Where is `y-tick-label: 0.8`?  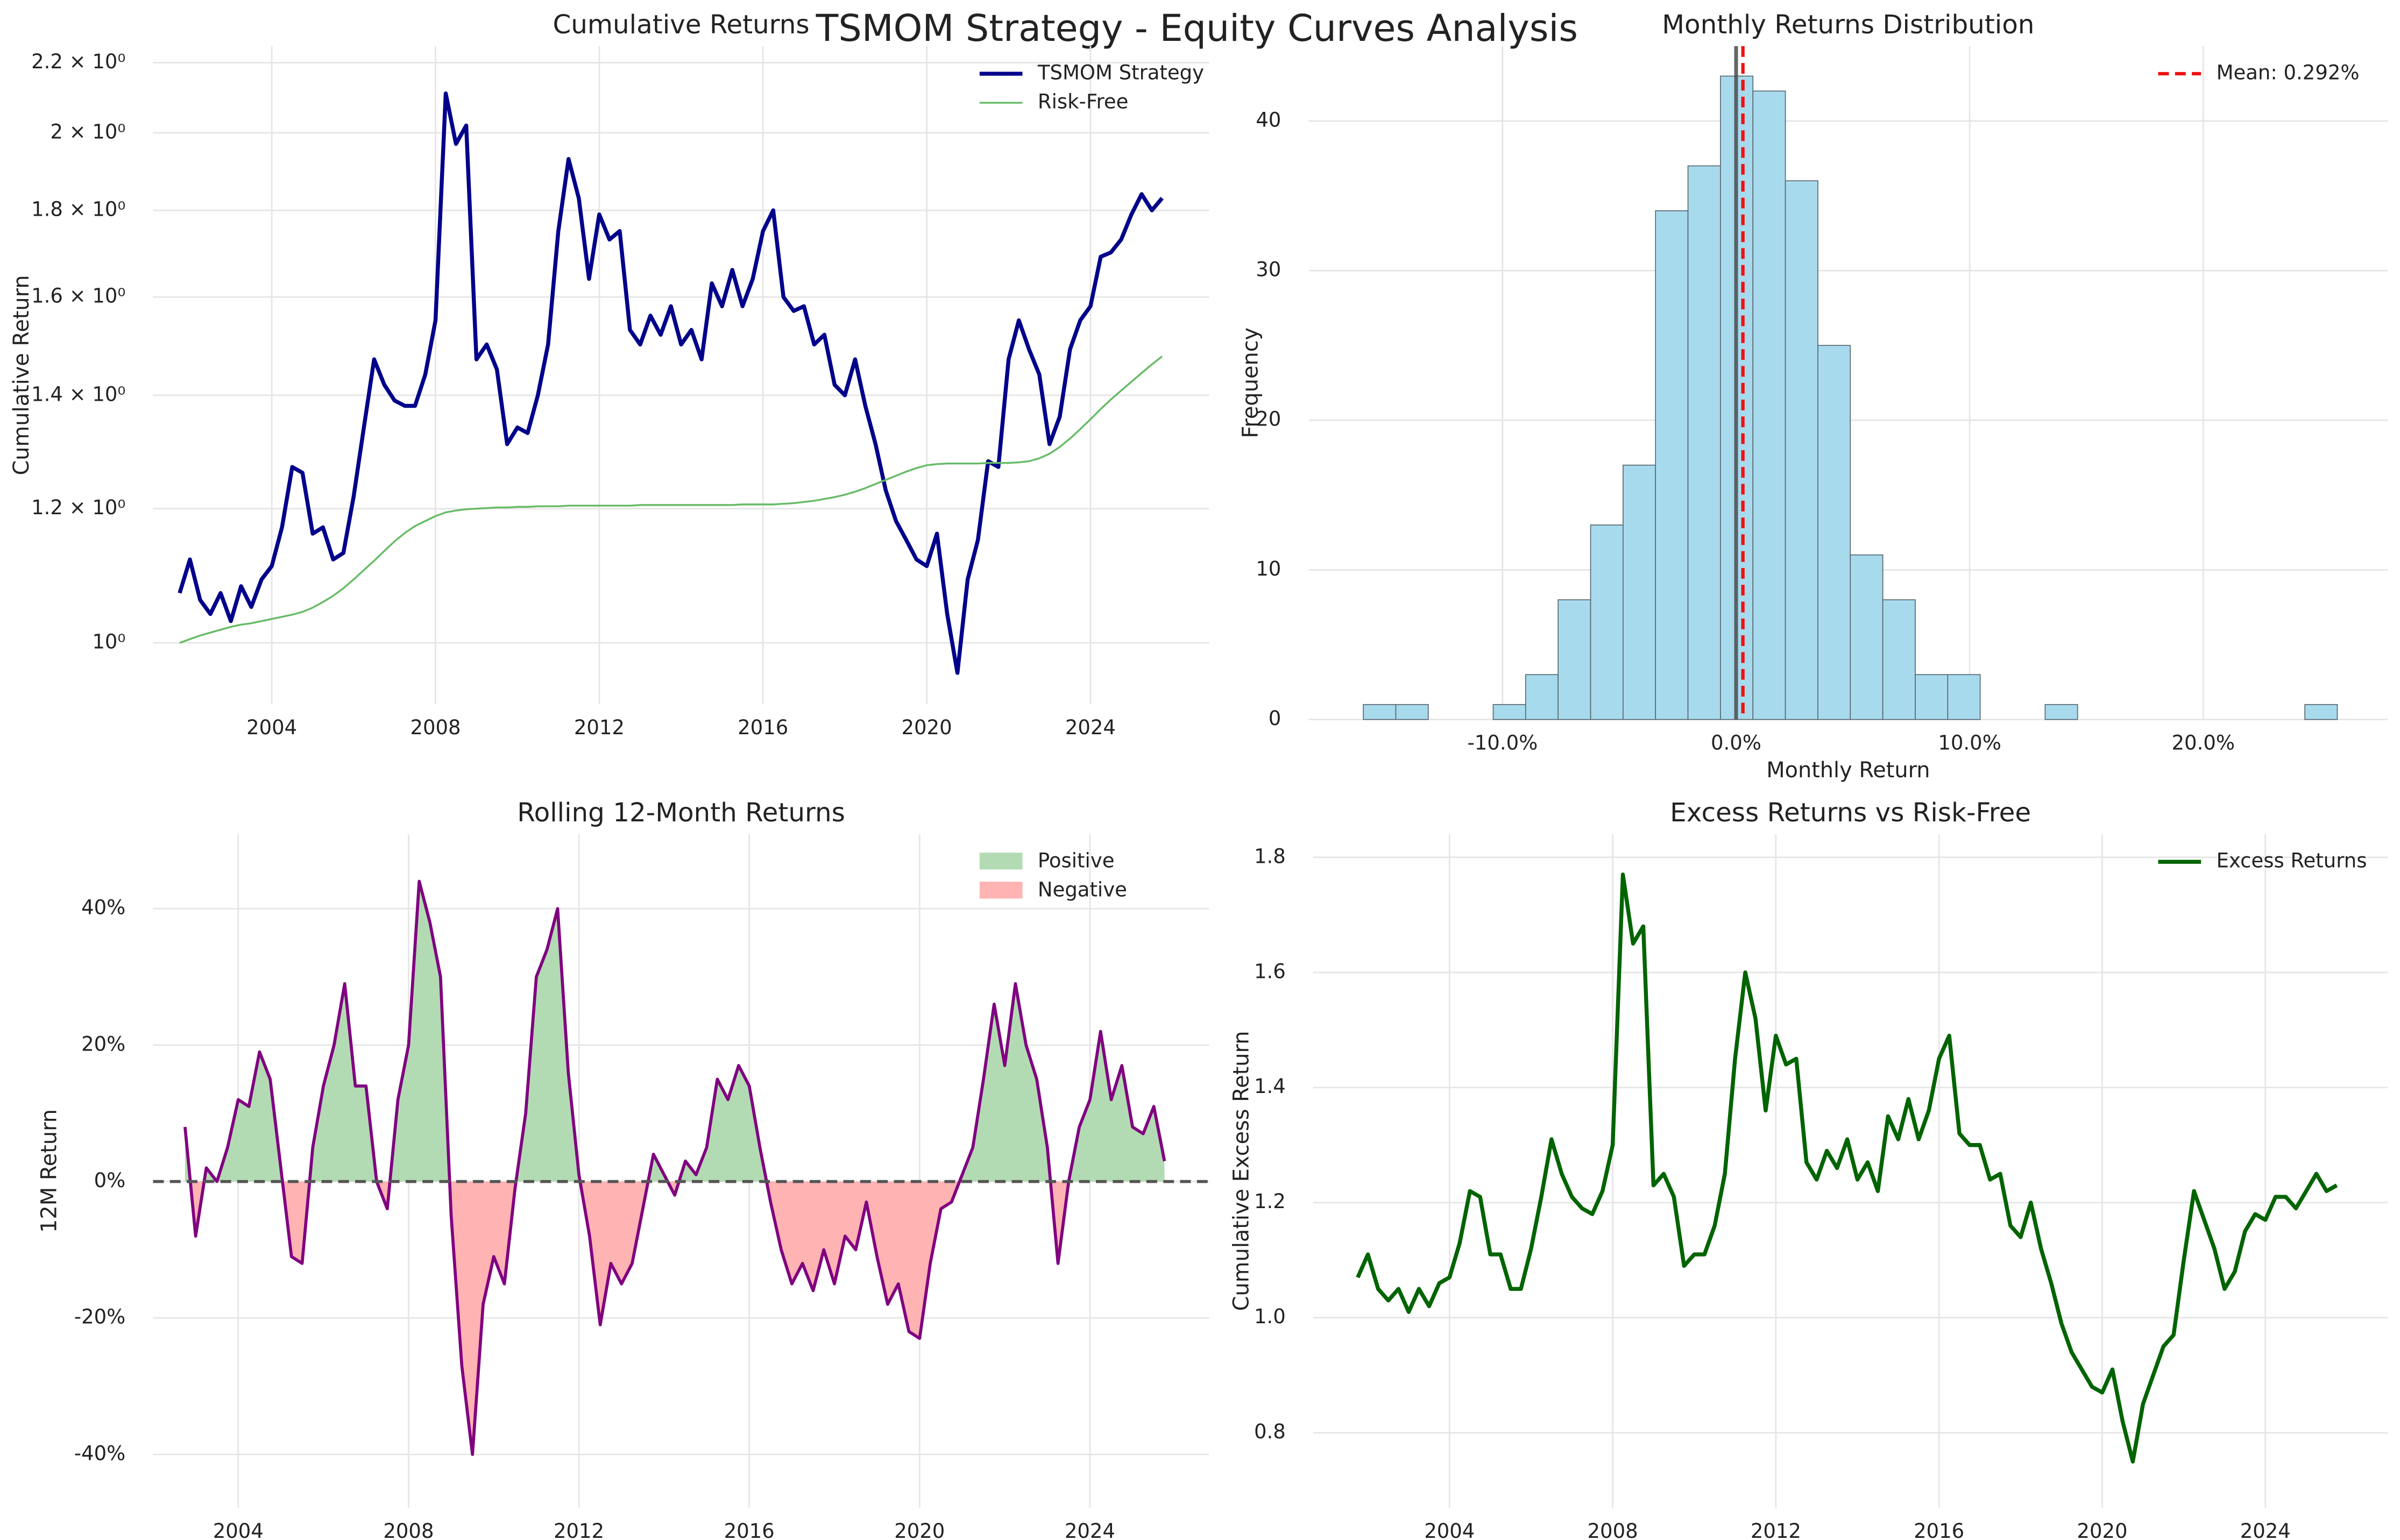 y-tick-label: 0.8 is located at coordinates (1270, 1431).